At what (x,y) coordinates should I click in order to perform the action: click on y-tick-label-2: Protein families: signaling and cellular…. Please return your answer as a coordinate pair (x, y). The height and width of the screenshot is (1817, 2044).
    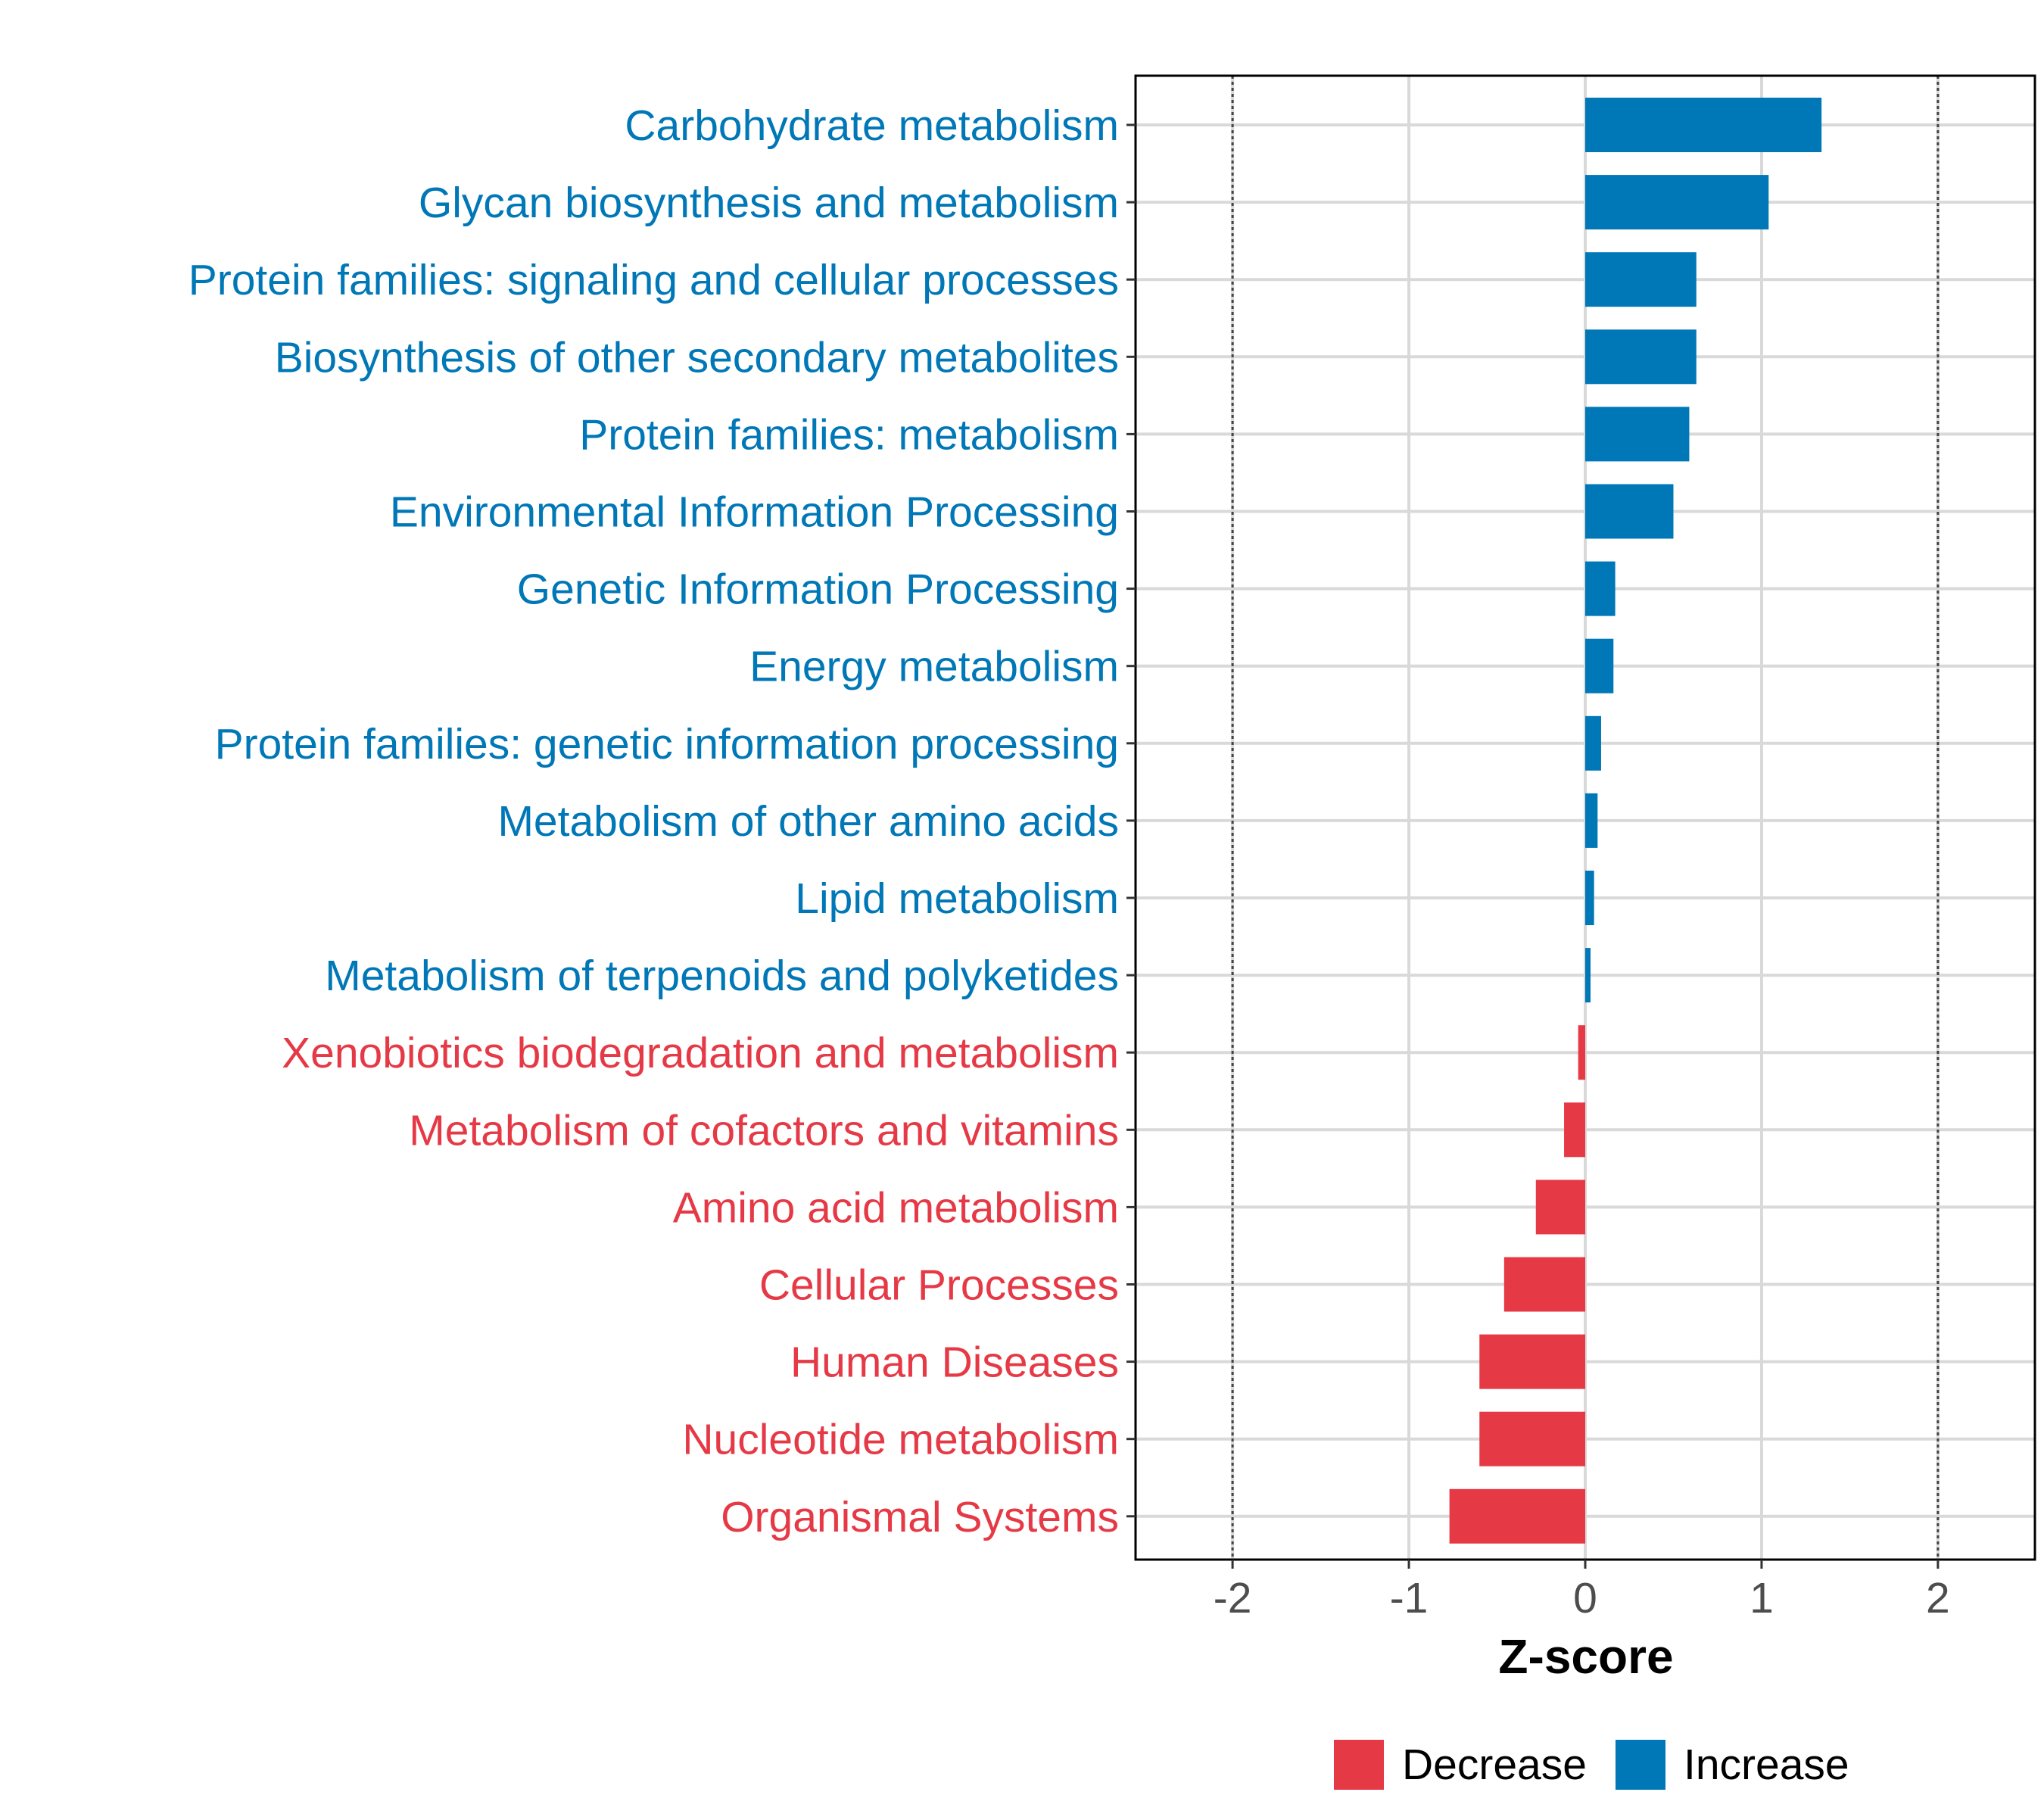
    Looking at the image, I should click on (654, 280).